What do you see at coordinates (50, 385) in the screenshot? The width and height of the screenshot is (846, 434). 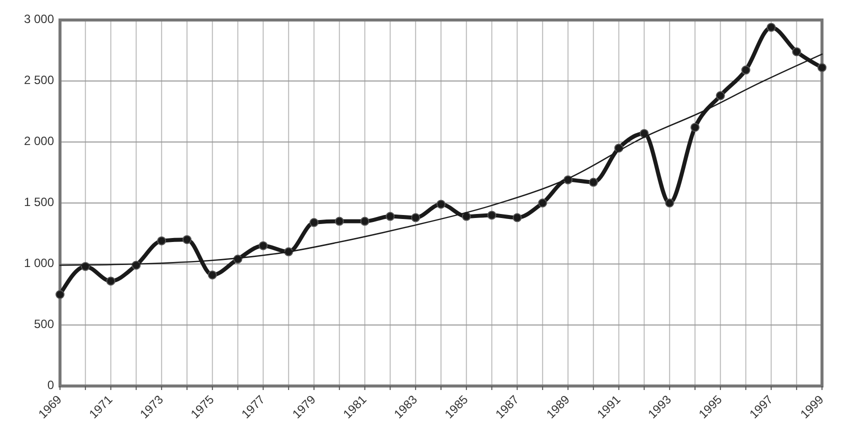 I see `y-tick-label: 0` at bounding box center [50, 385].